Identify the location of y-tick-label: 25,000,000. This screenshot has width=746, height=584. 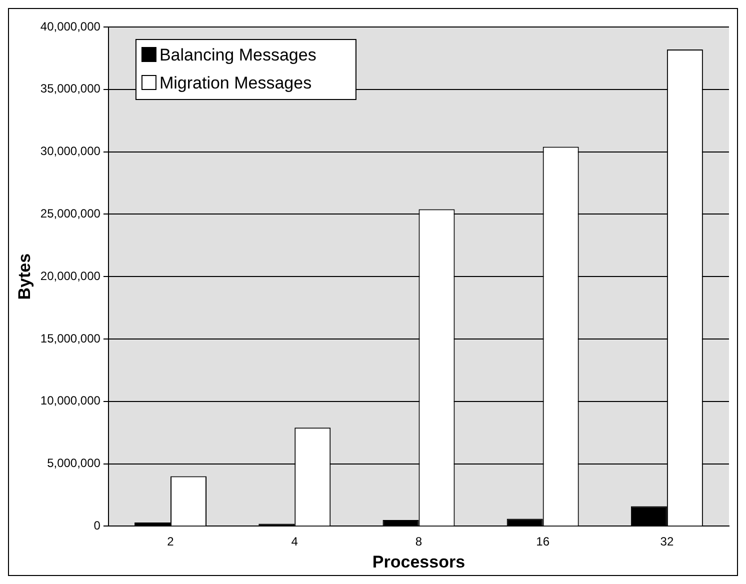
(70, 213).